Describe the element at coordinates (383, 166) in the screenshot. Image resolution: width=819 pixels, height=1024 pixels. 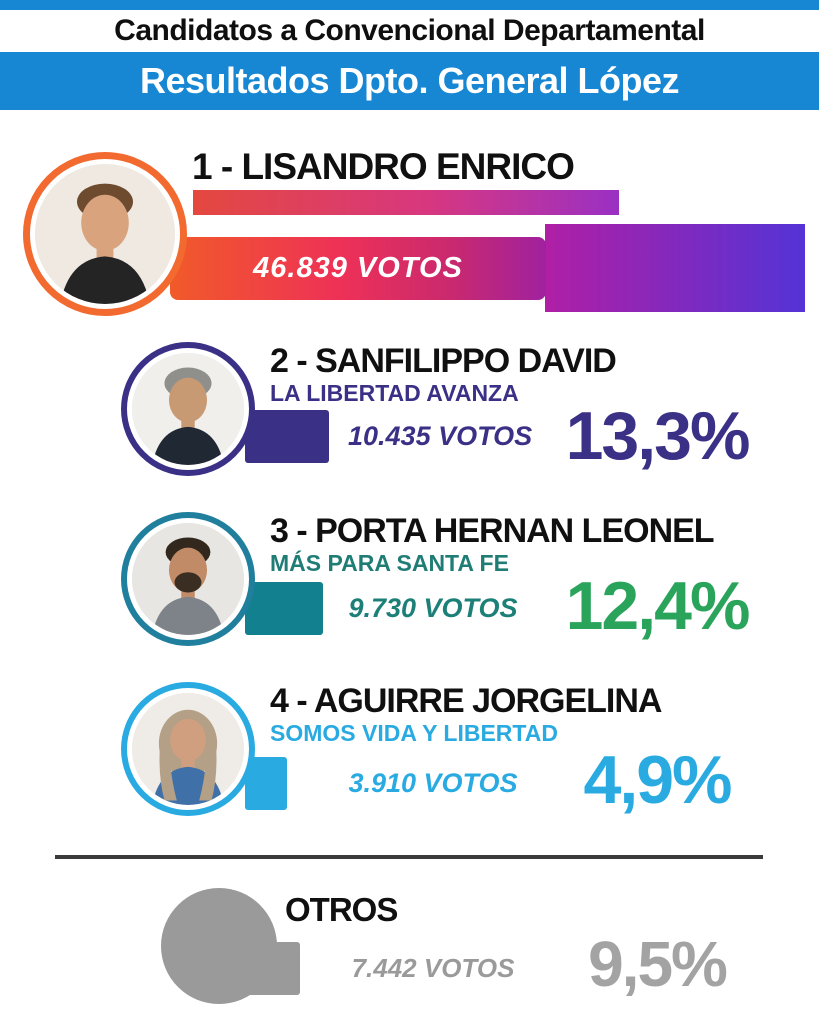
I see `candidate-name: 1 - LISANDRO ENRICO` at that location.